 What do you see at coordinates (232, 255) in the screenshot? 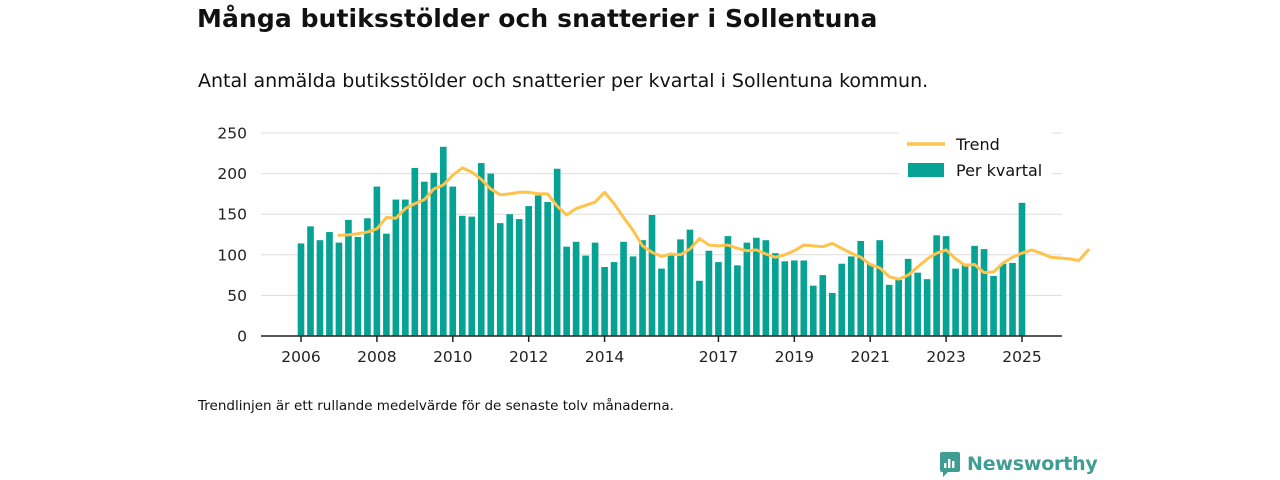
I see `y-tick-label: 100` at bounding box center [232, 255].